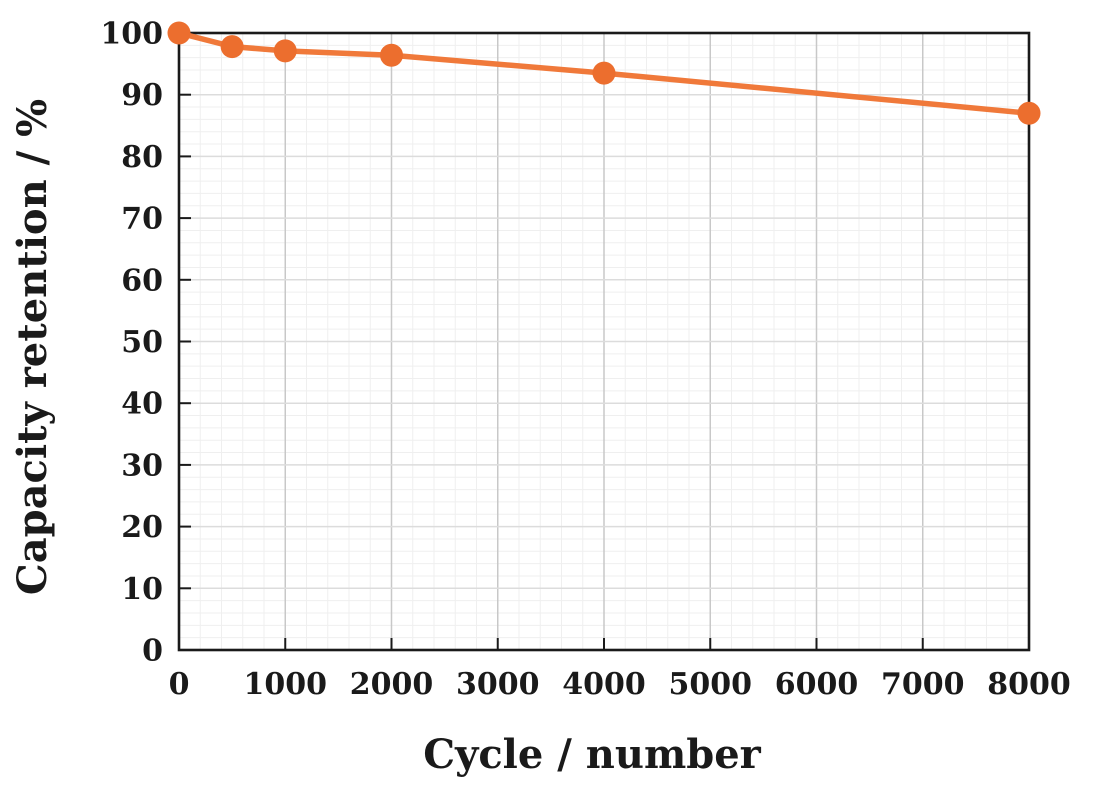 Image resolution: width=1095 pixels, height=801 pixels. Describe the element at coordinates (179, 684) in the screenshot. I see `x-tick-label: 0` at that location.